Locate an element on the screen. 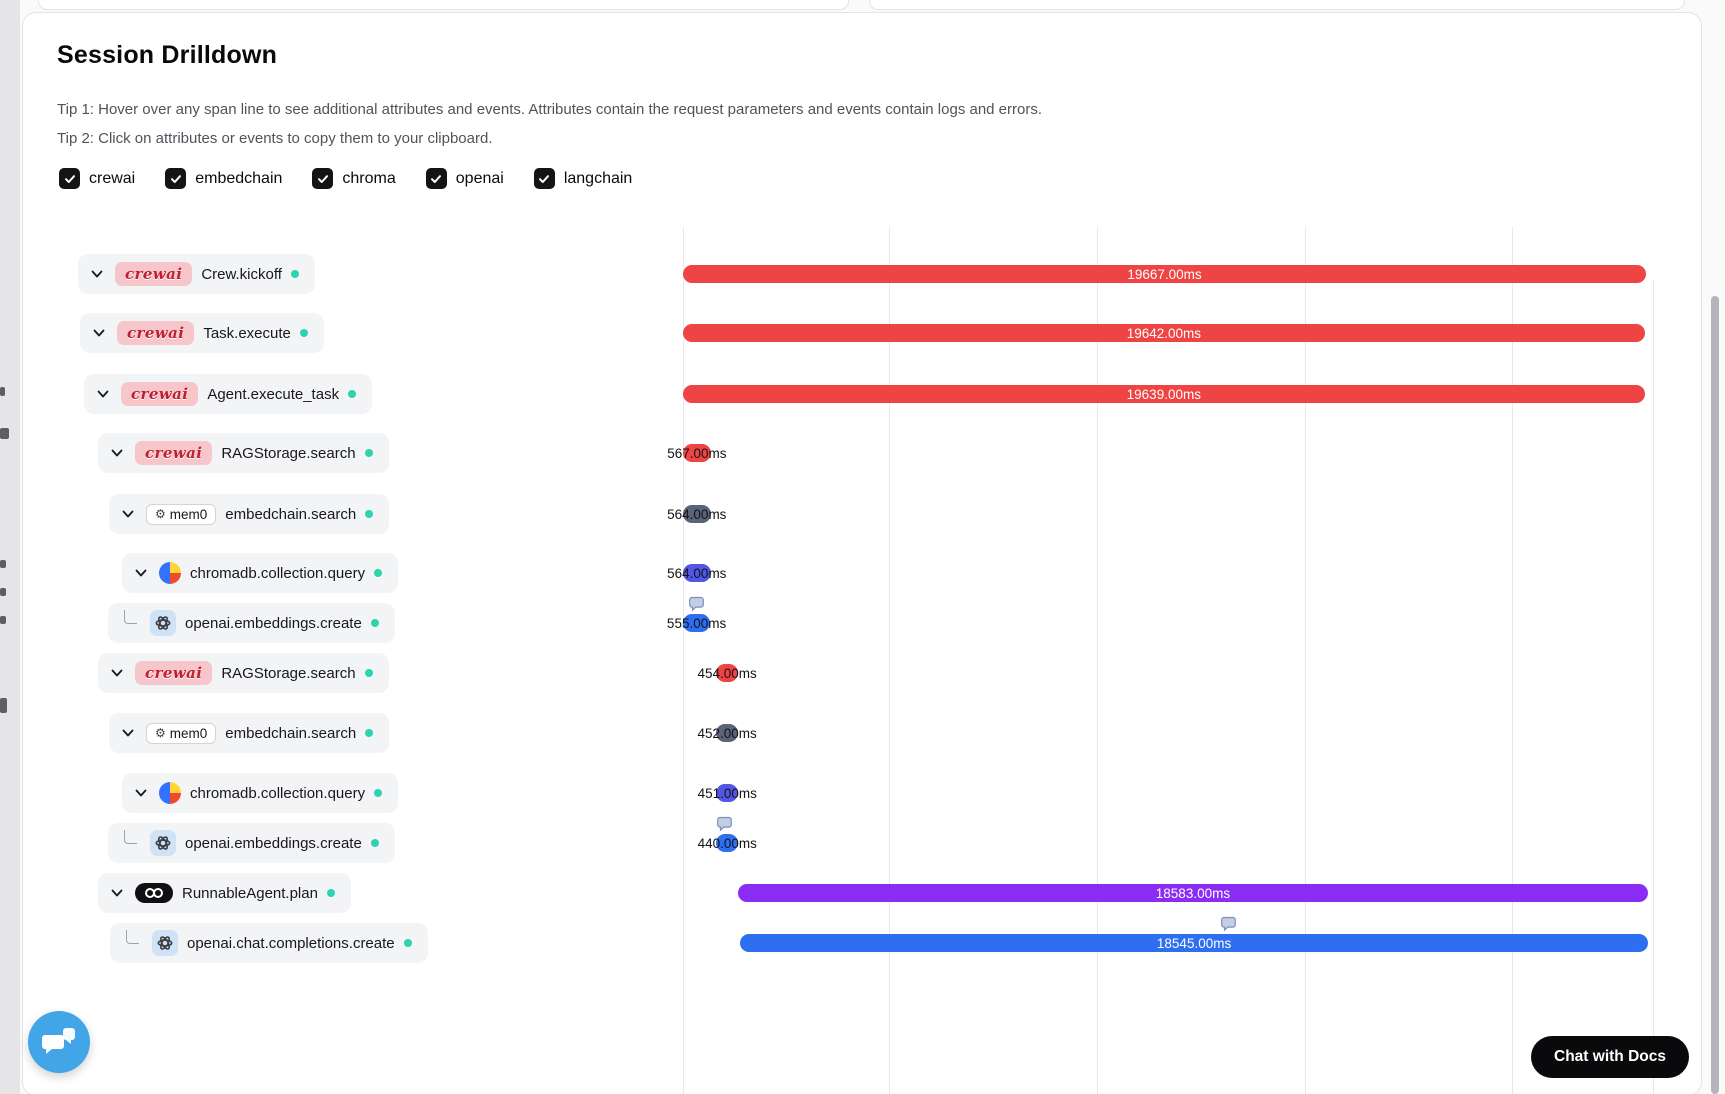  span-duration: 18583.00ms is located at coordinates (1193, 893).